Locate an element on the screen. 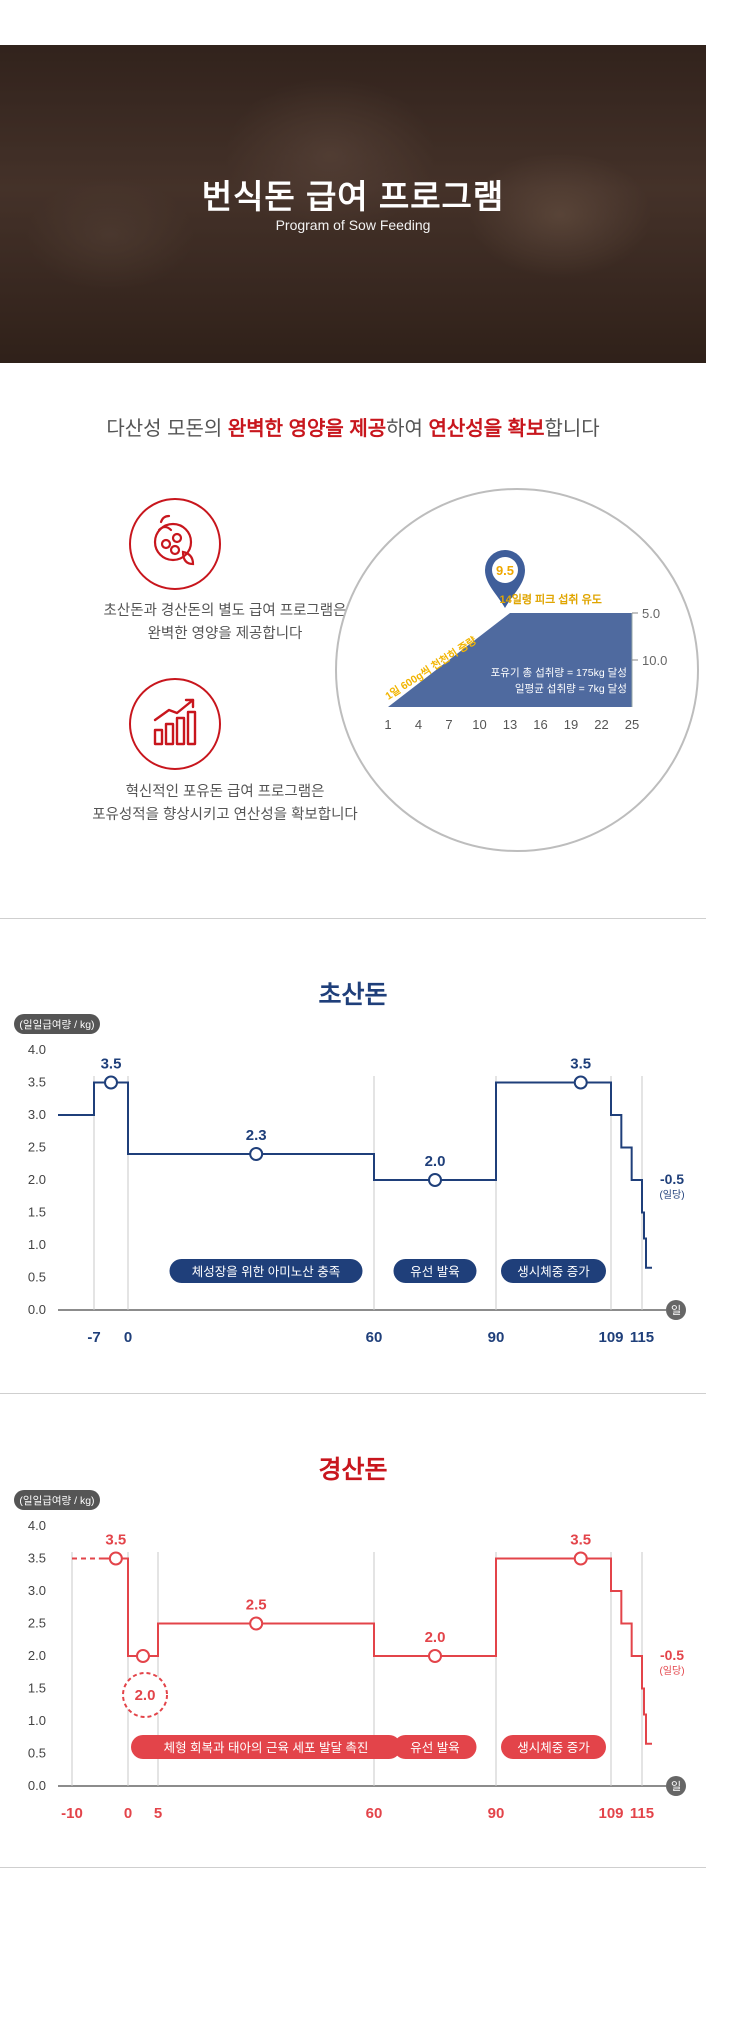  headline-part: 다산성 모돈의 is located at coordinates (167, 429).